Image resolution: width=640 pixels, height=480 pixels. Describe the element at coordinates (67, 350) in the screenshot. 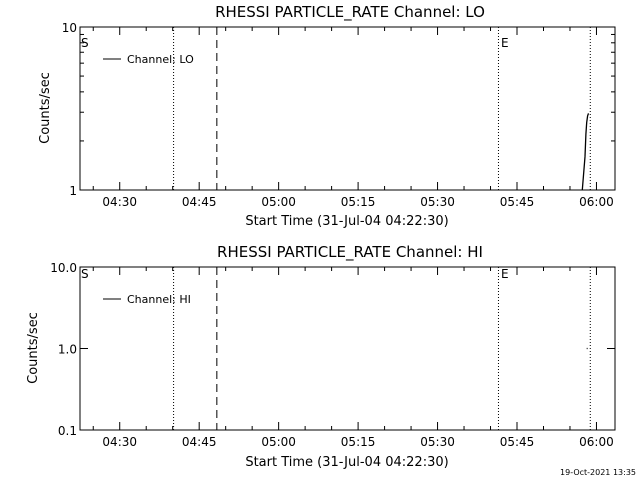

I see `y-tick-label: 1.0` at that location.